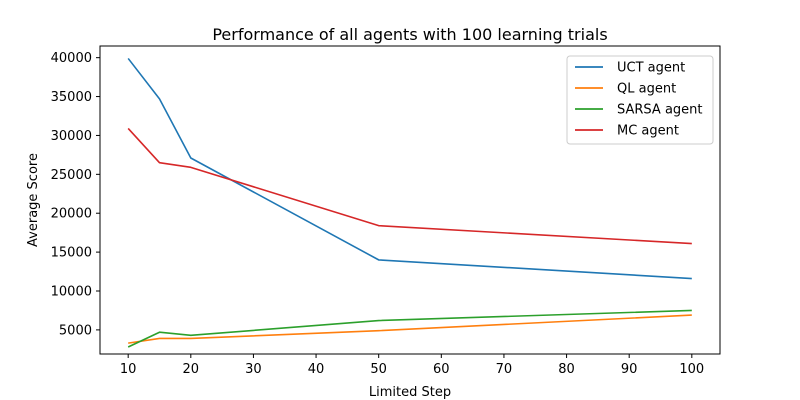  Describe the element at coordinates (71, 292) in the screenshot. I see `y-tick-label: 10000` at that location.